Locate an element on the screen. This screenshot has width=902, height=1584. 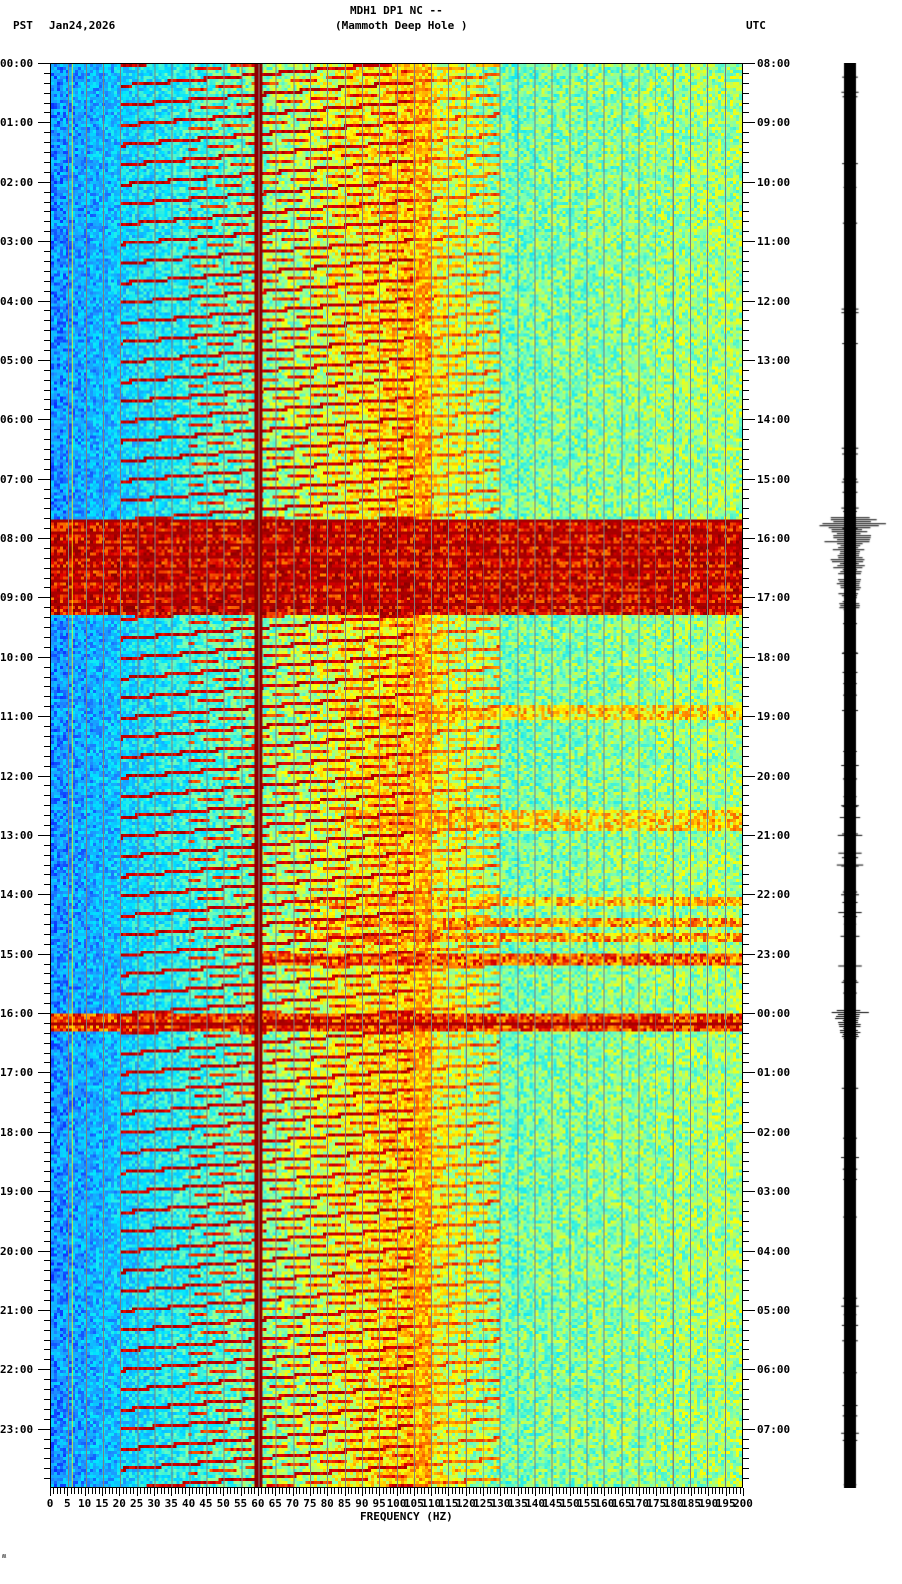
right-time-label: 22:00 is located at coordinates (774, 895).